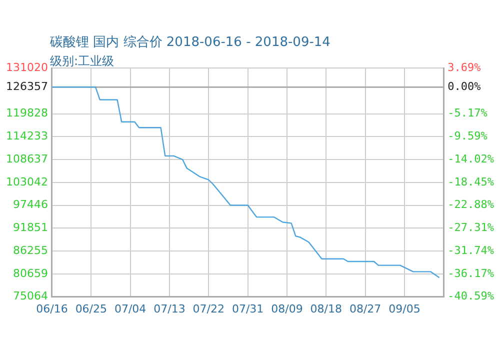 The image size is (500, 362). Describe the element at coordinates (27, 181) in the screenshot. I see `y-tick-label: 103042` at that location.